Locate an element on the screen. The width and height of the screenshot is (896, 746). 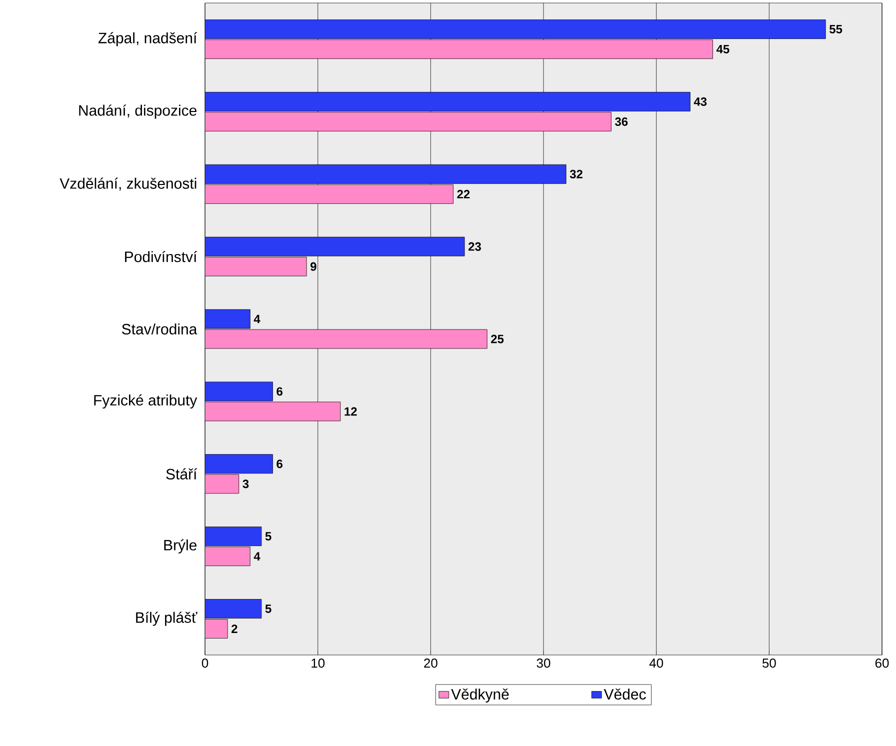
data-label: 23 is located at coordinates (474, 246).